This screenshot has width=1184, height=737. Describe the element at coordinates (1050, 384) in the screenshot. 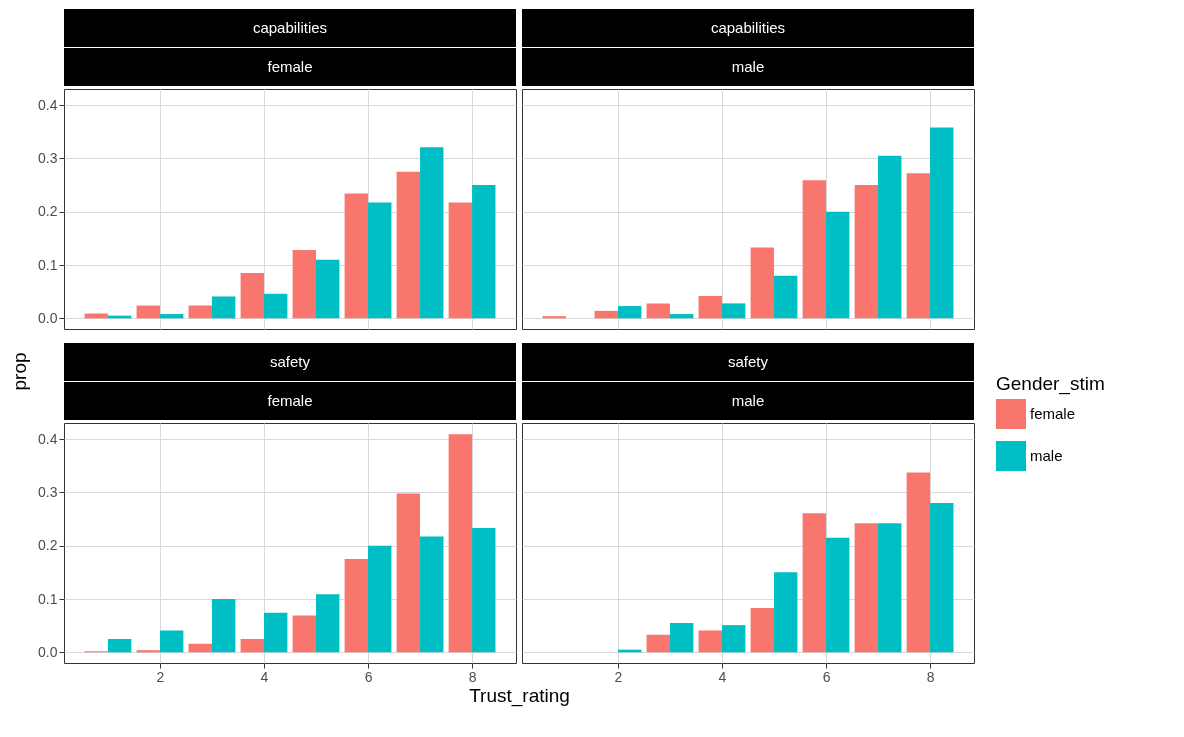

I see `legend-title: Gender_stim` at that location.